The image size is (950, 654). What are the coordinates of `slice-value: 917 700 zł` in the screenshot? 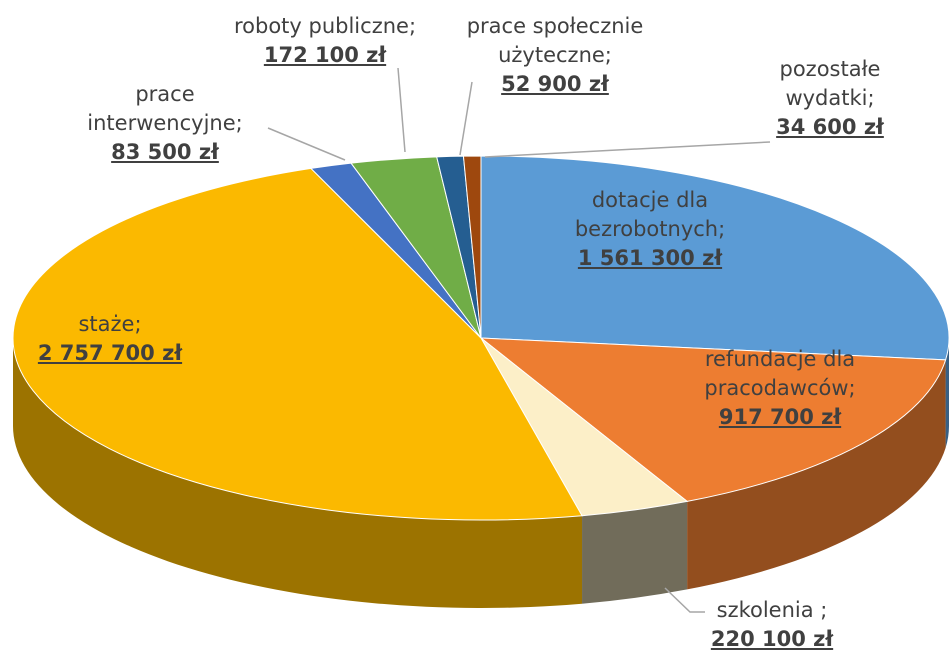 It's located at (780, 417).